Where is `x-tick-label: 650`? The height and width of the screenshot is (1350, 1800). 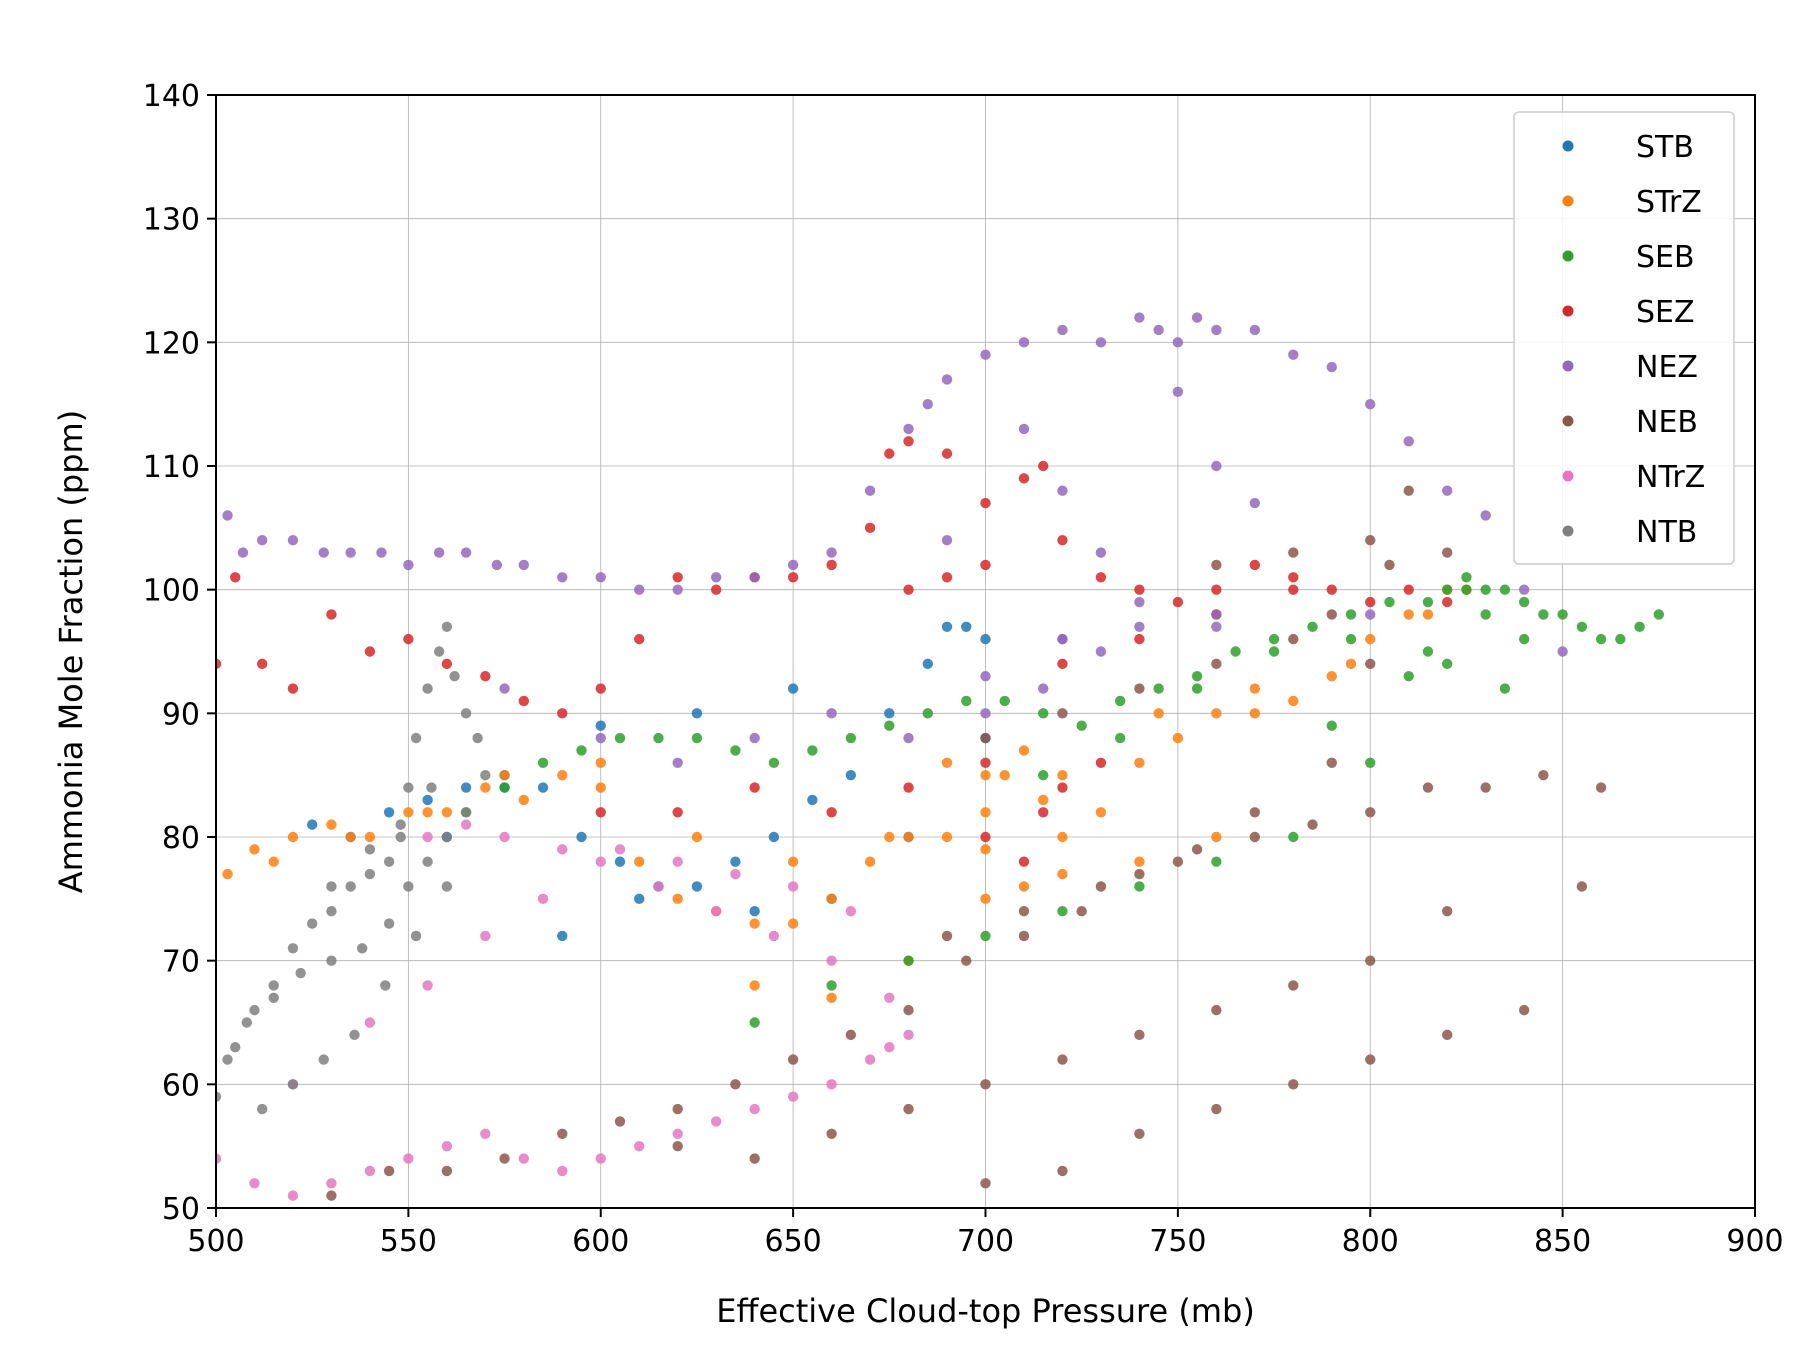 x-tick-label: 650 is located at coordinates (792, 1241).